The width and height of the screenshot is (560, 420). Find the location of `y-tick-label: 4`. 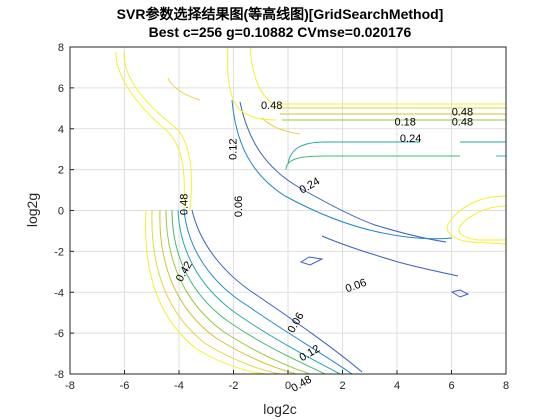

y-tick-label: 4 is located at coordinates (61, 130).